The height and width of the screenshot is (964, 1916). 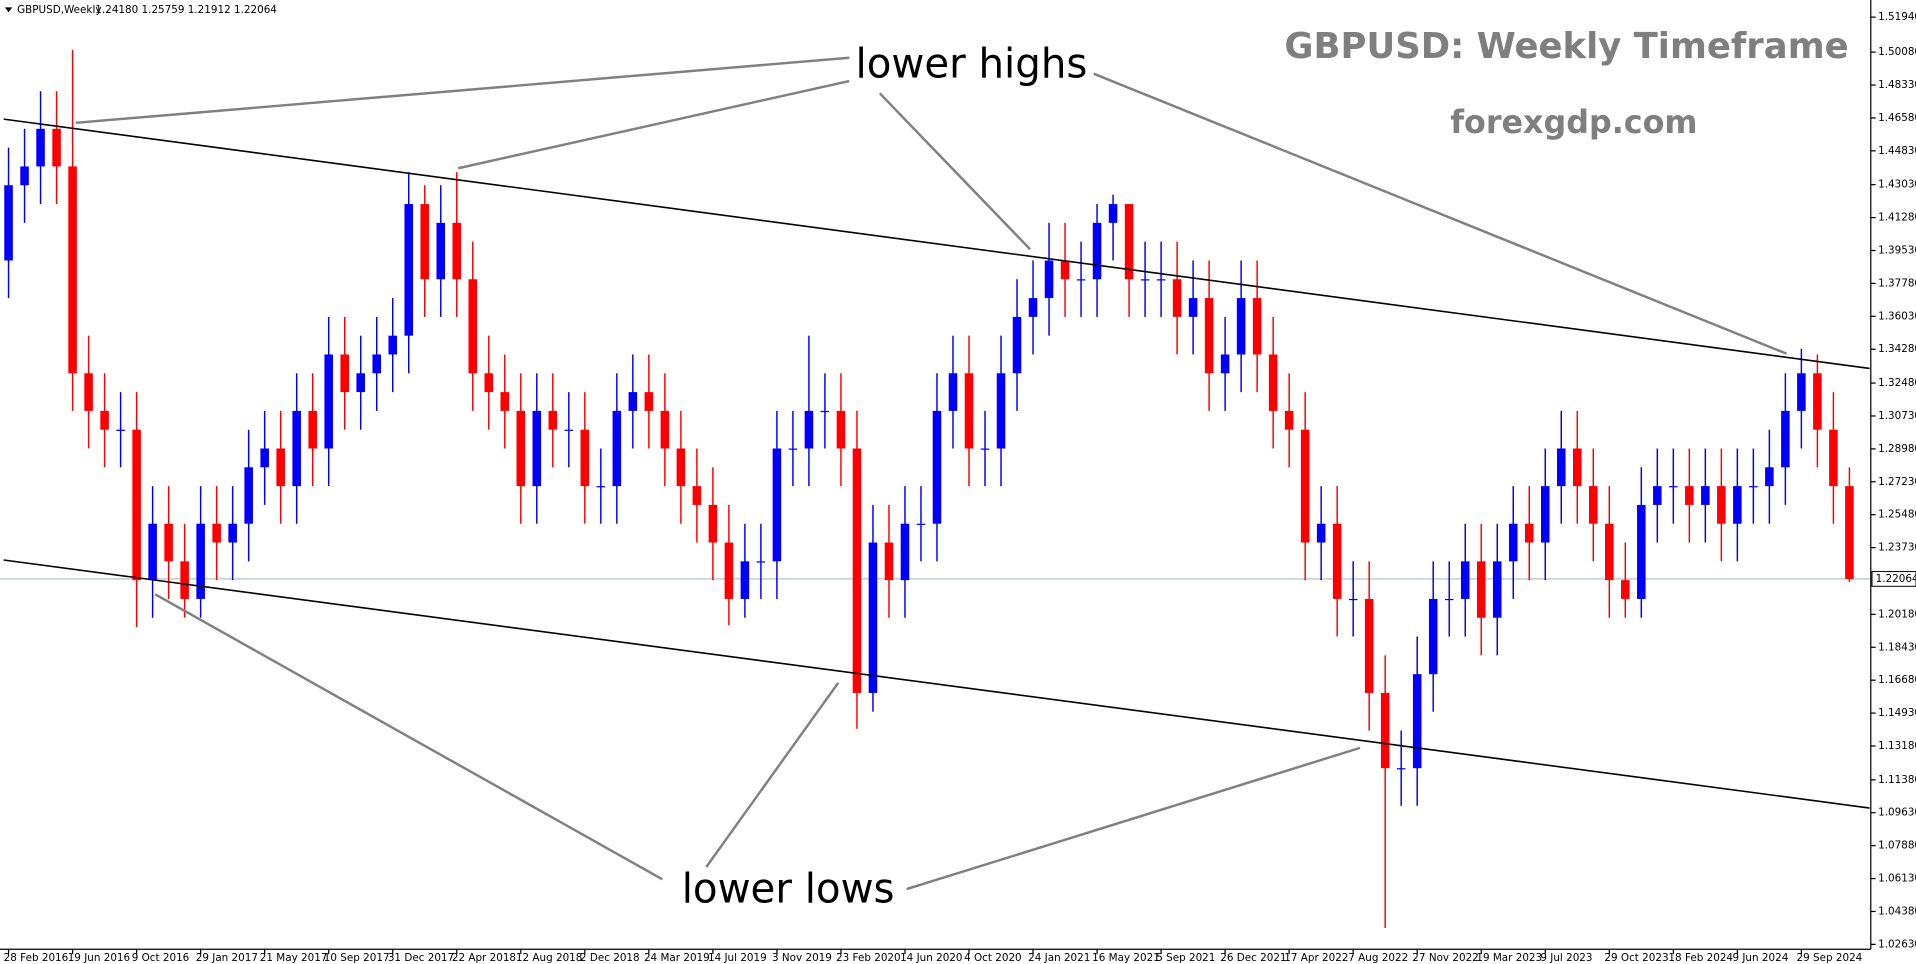 What do you see at coordinates (677, 958) in the screenshot?
I see `x-tick-label: 24 Mar 2019` at bounding box center [677, 958].